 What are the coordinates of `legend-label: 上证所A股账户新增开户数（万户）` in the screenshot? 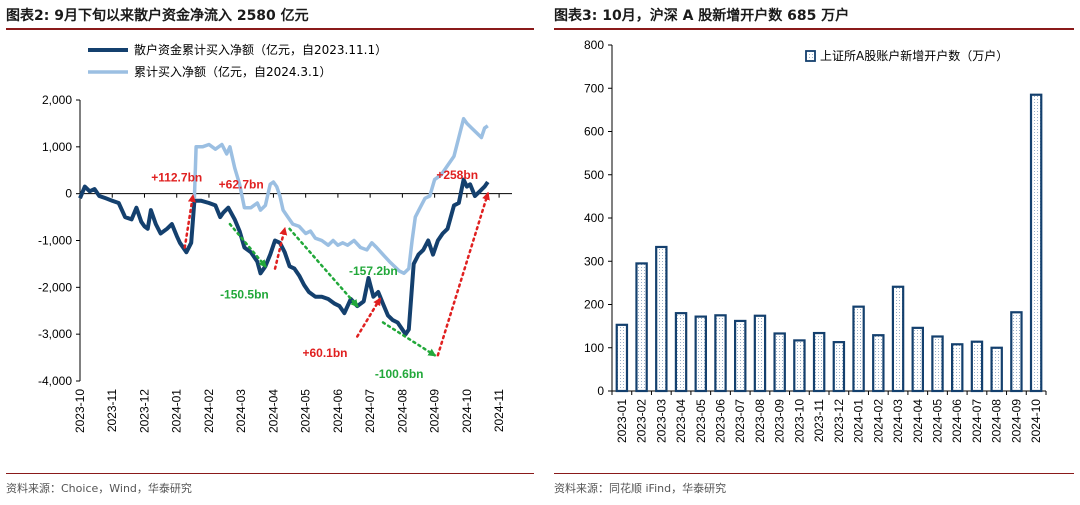 It's located at (914, 55).